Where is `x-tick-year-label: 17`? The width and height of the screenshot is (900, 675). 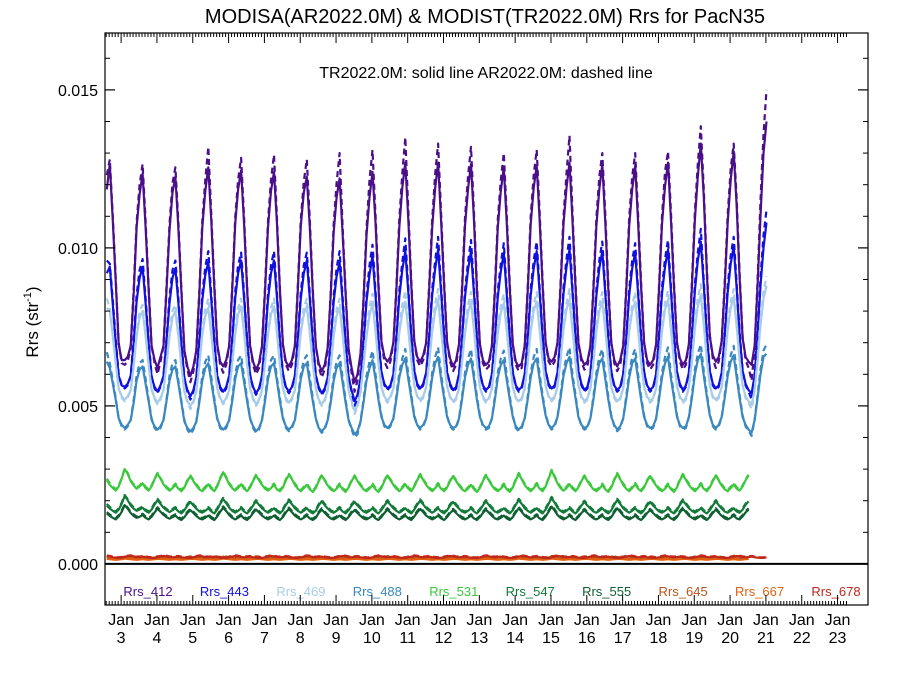 x-tick-year-label: 17 is located at coordinates (623, 638).